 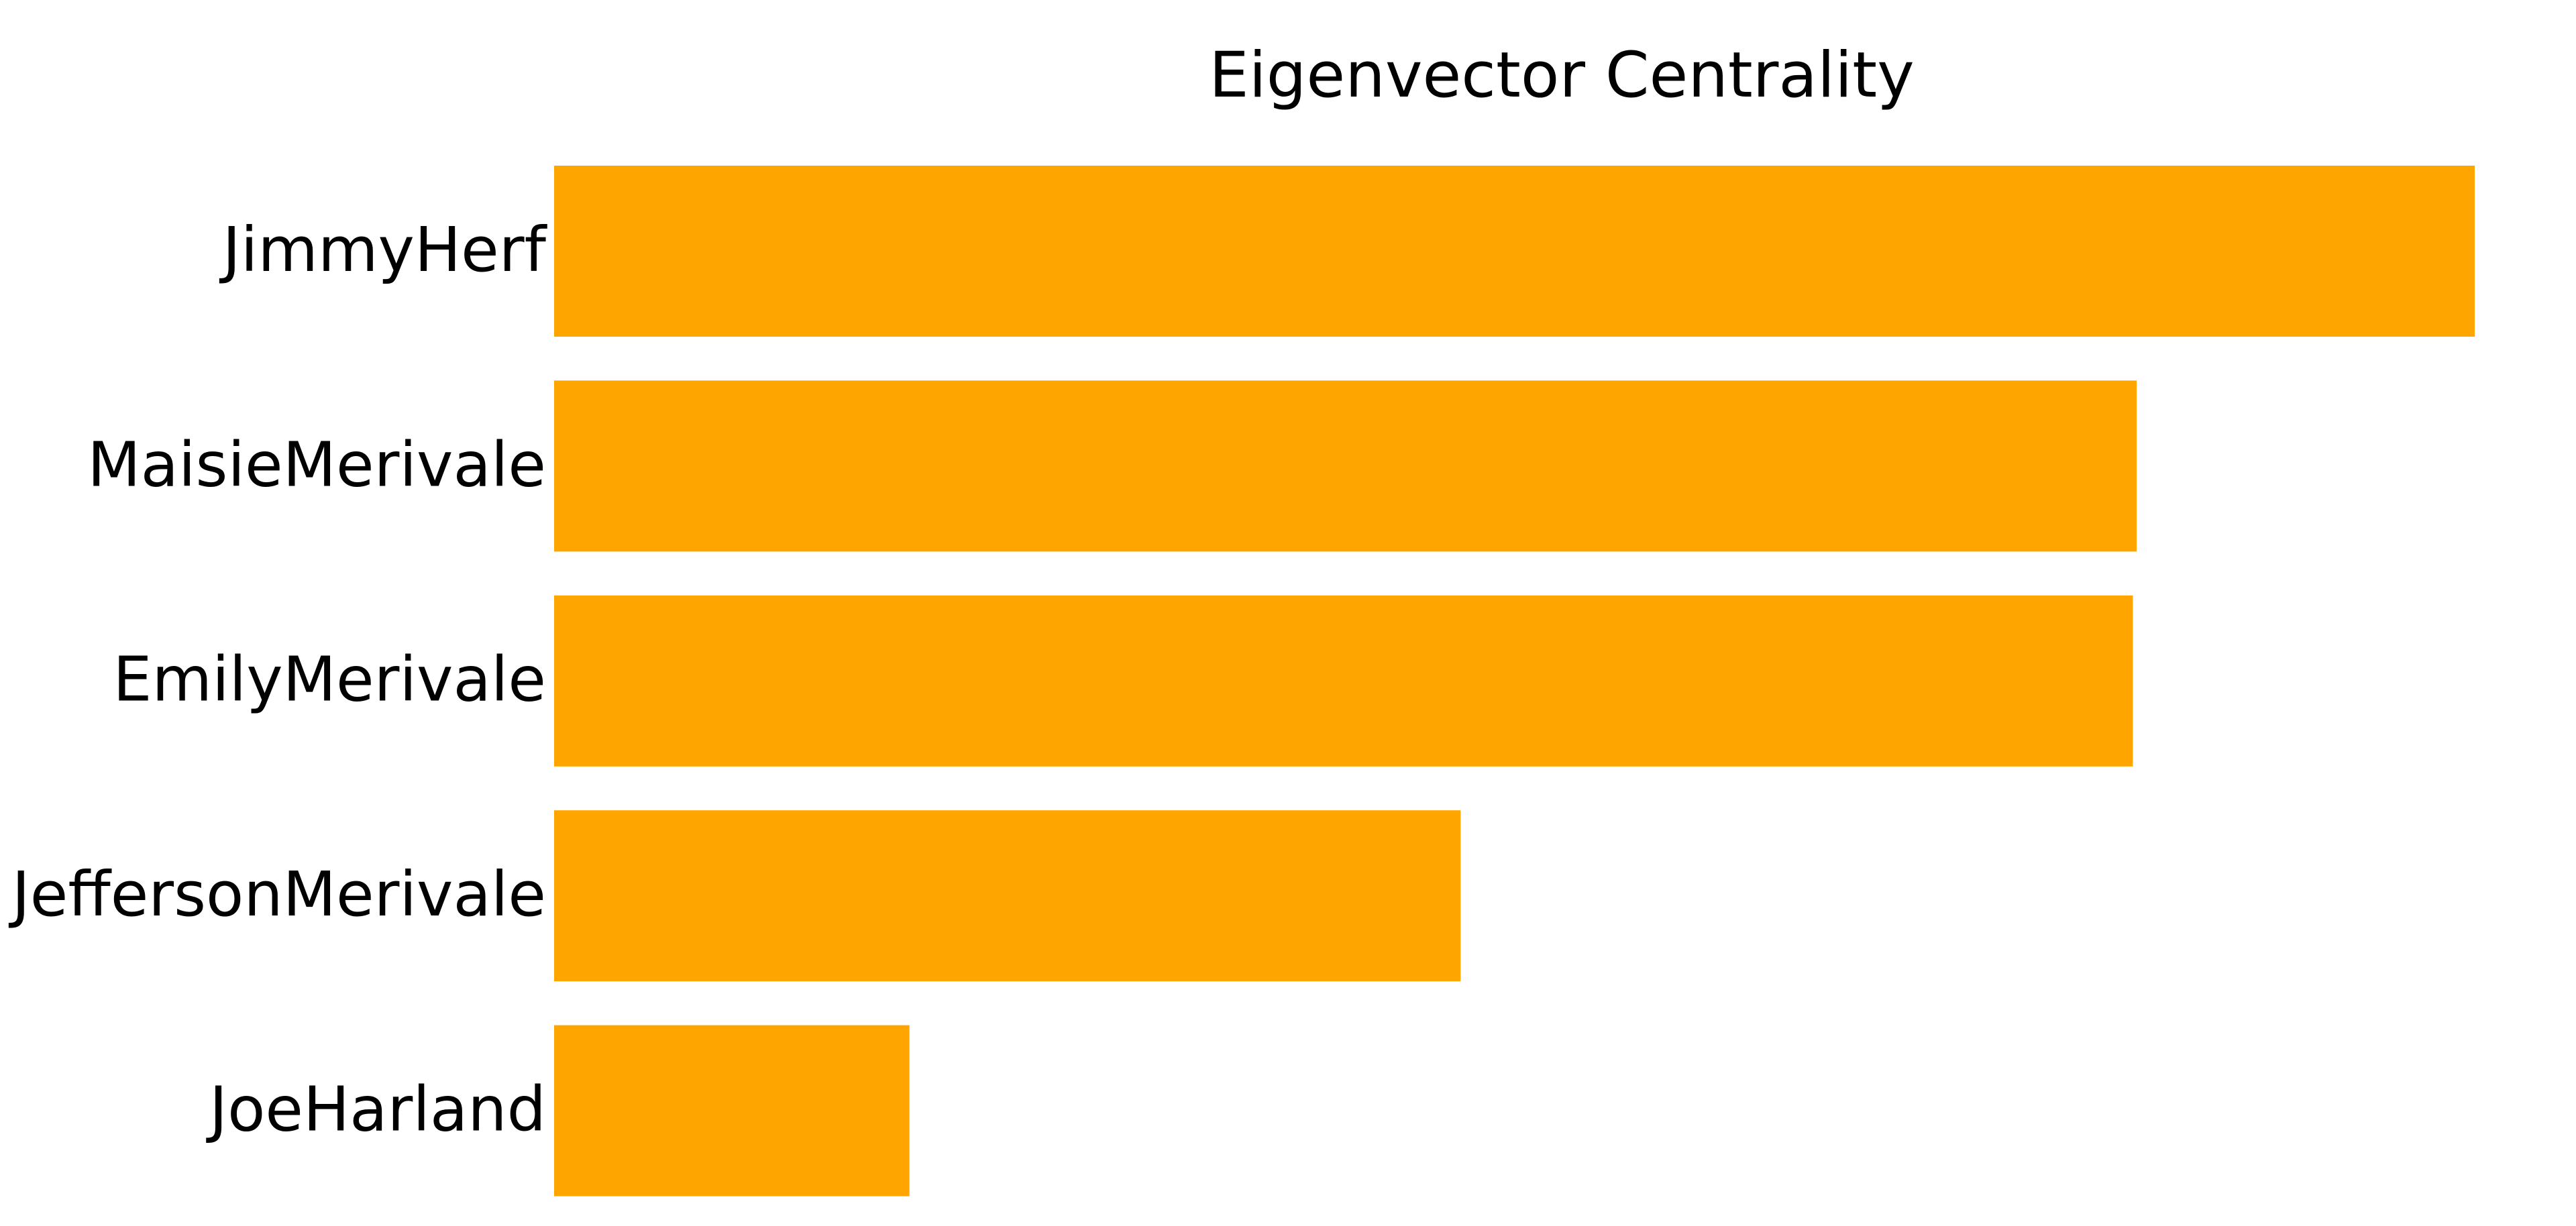 What do you see at coordinates (383, 250) in the screenshot?
I see `y-tick-label: JimmyHerf` at bounding box center [383, 250].